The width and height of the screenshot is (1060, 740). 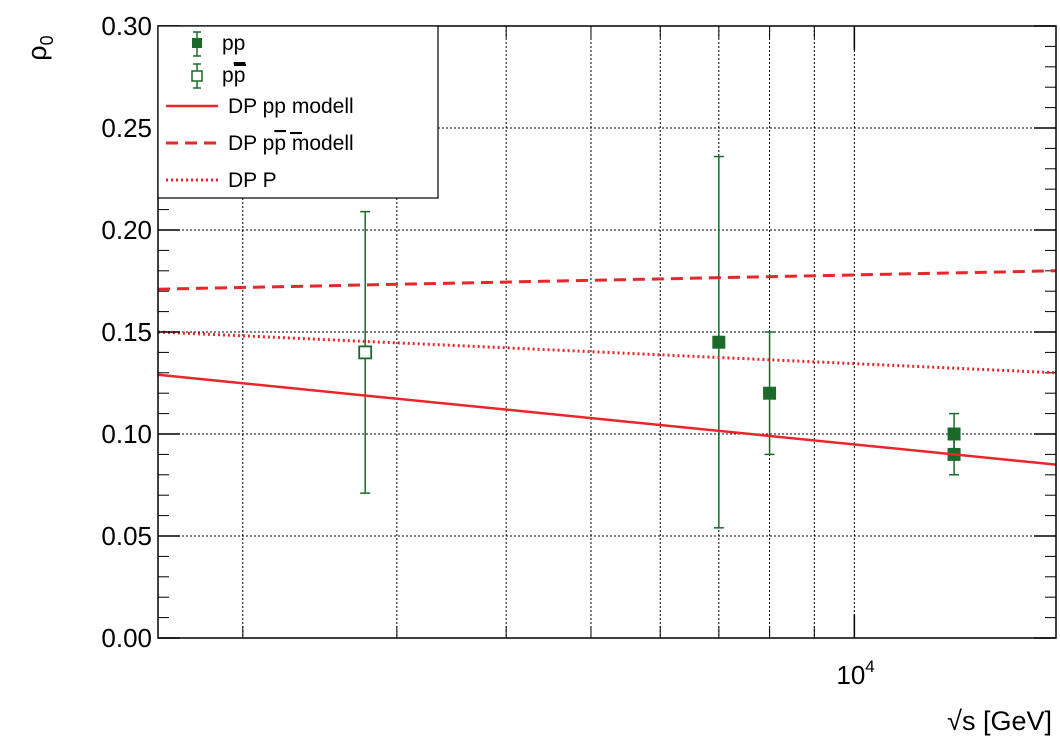 I want to click on x-axis-ticks: 104, so click(x=855, y=673).